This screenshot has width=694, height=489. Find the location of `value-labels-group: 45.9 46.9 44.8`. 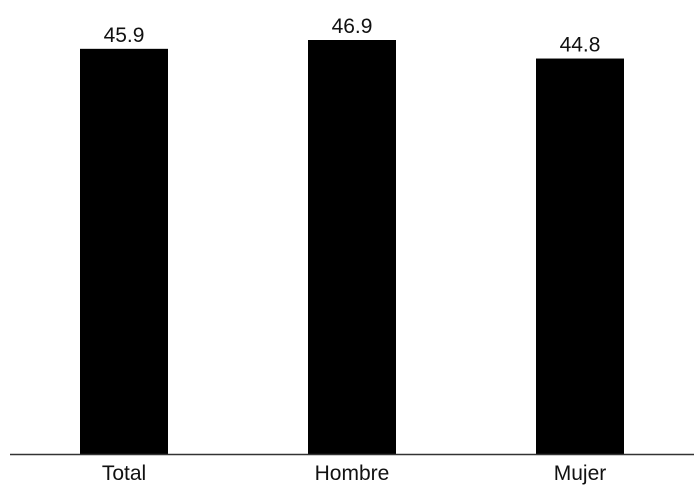

value-labels-group: 45.9 46.9 44.8 is located at coordinates (352, 36).